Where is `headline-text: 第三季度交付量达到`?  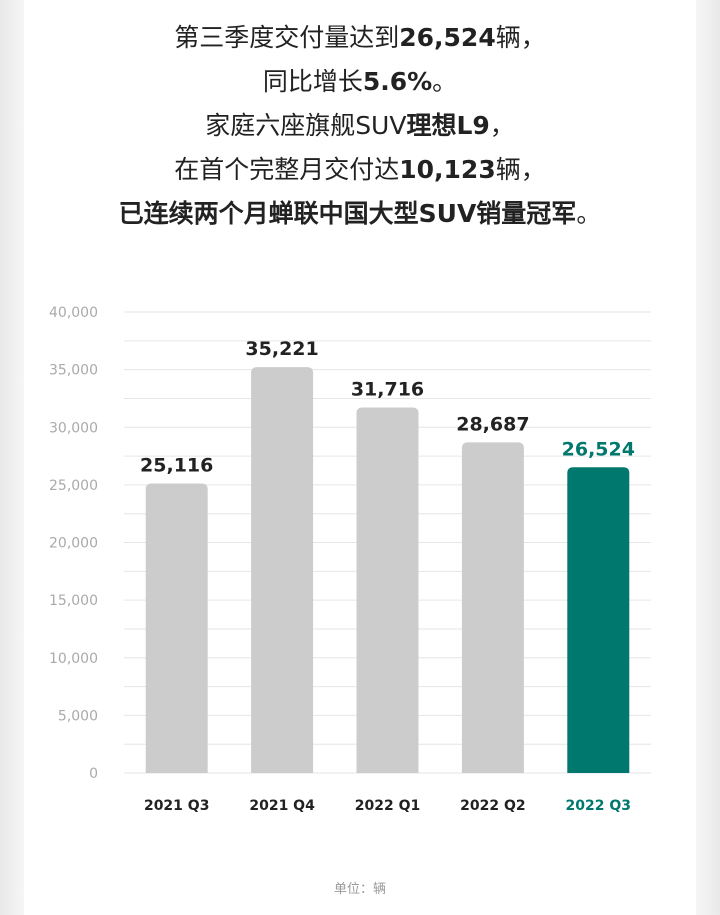
headline-text: 第三季度交付量达到 is located at coordinates (287, 37).